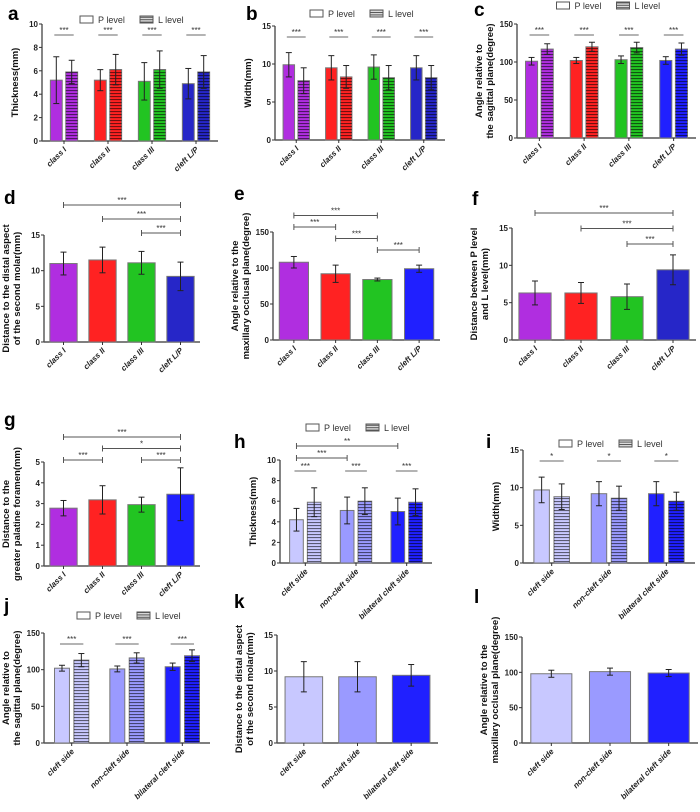  What do you see at coordinates (36, 94) in the screenshot?
I see `y-tick-label: 4` at bounding box center [36, 94].